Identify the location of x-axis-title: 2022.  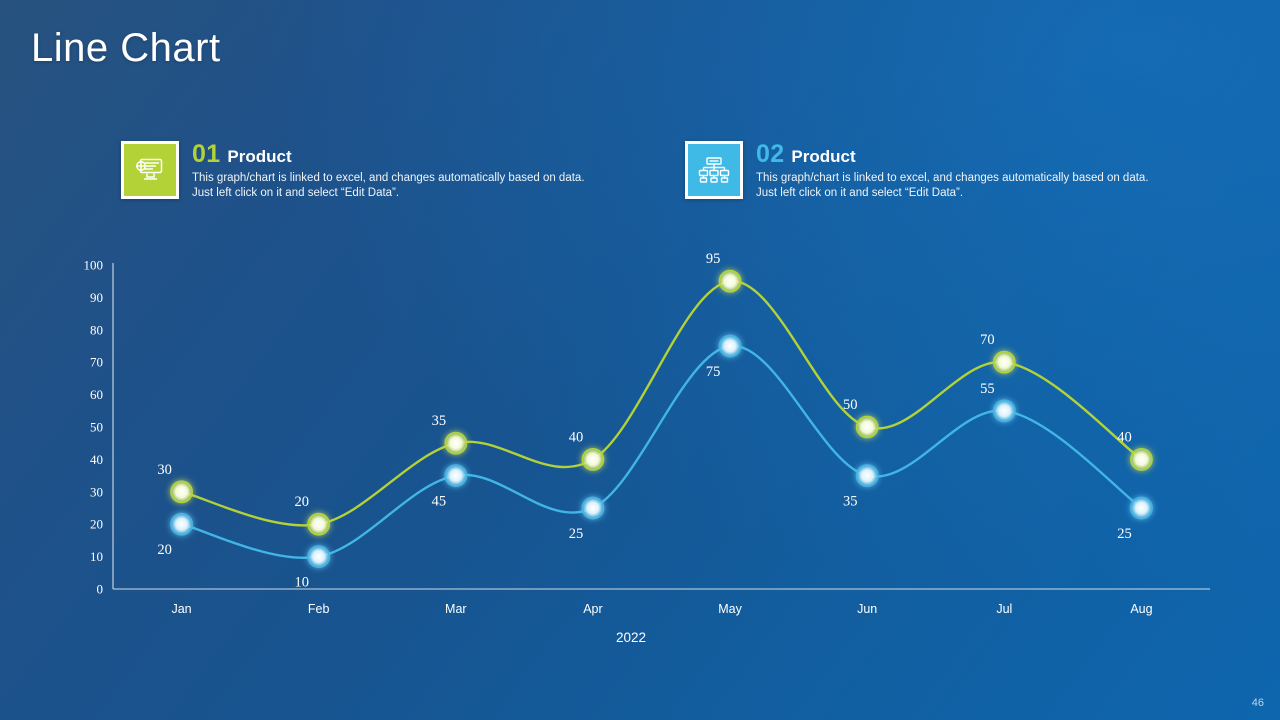
(631, 637).